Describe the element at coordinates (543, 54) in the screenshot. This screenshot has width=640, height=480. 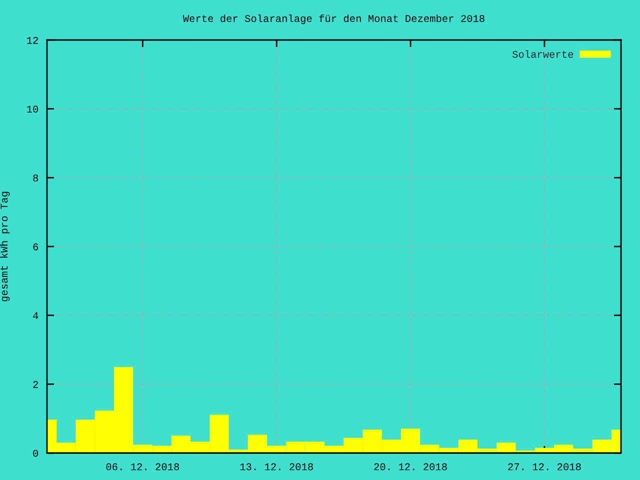
I see `legend-label: Solarwerte` at that location.